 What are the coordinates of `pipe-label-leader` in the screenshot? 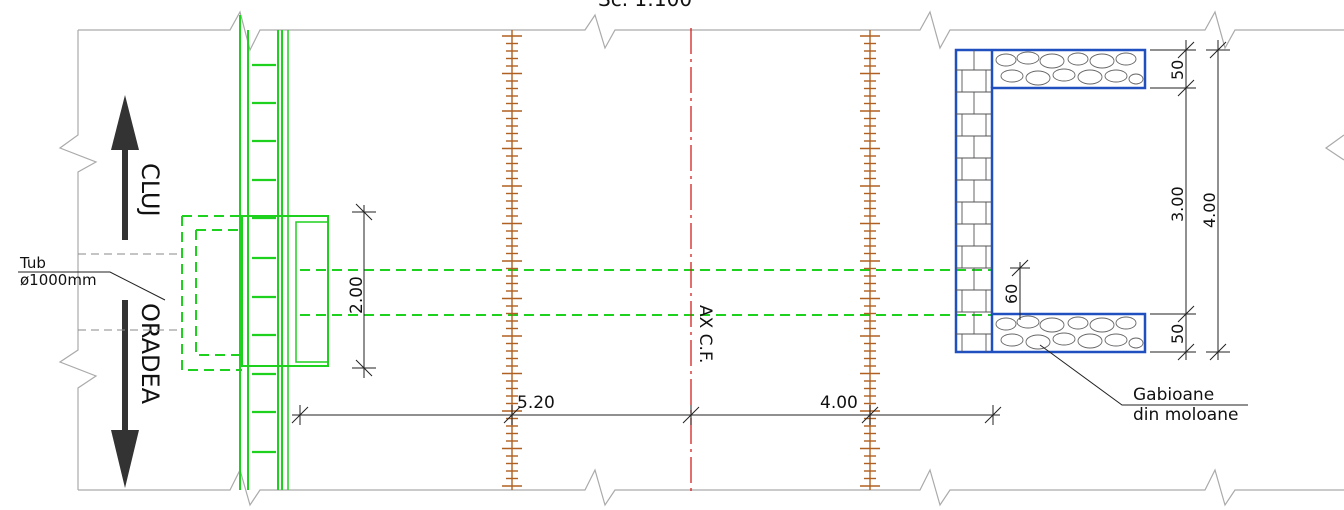 It's located at (92, 286).